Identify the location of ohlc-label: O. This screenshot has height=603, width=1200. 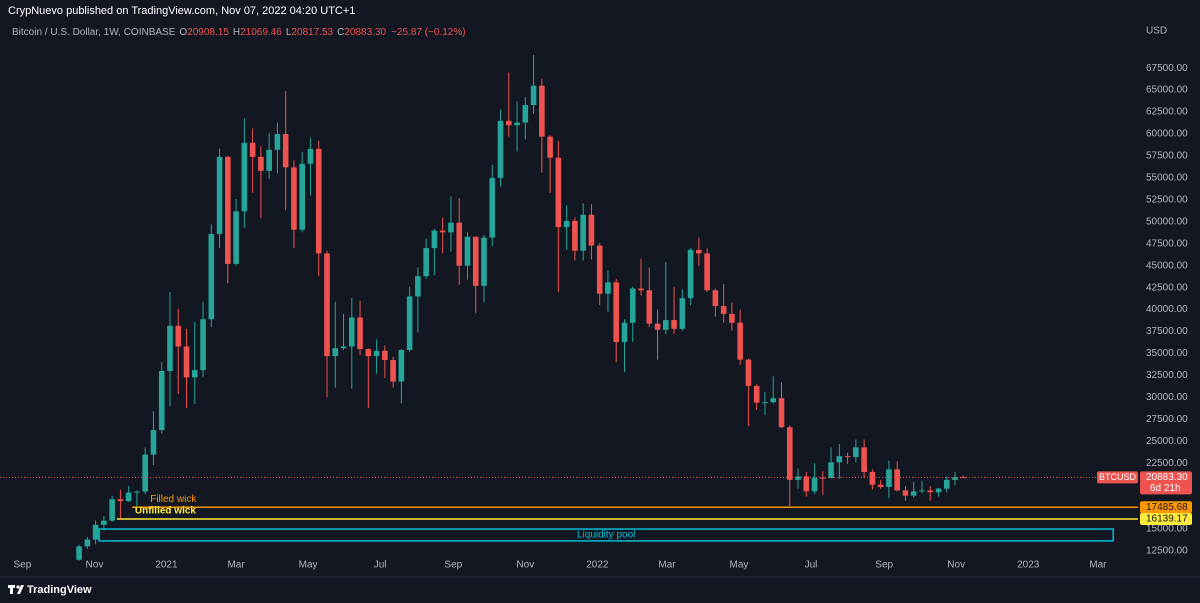
(183, 32).